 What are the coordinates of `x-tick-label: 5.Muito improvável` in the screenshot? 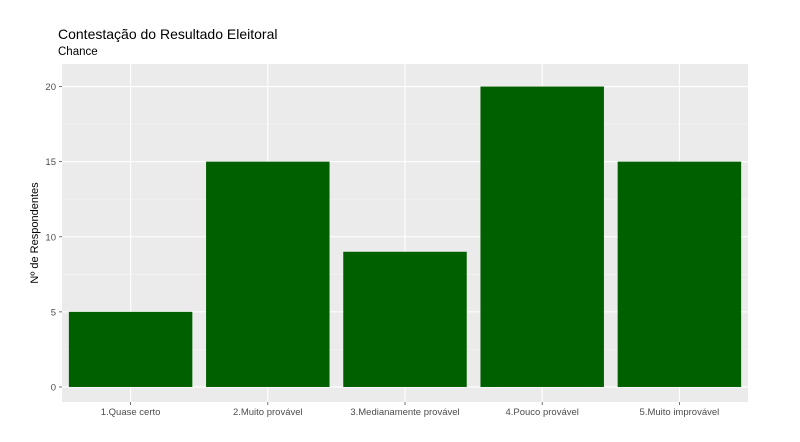 It's located at (680, 412).